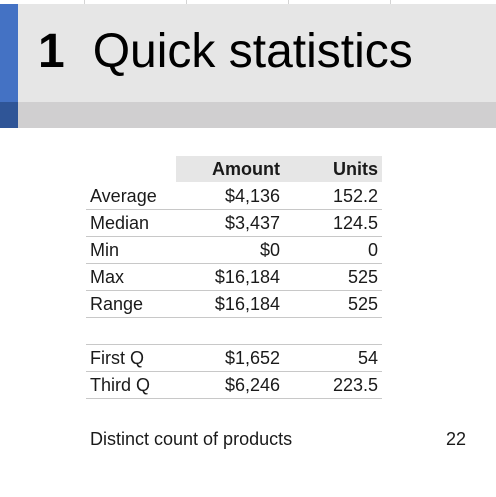 The image size is (496, 497). Describe the element at coordinates (191, 439) in the screenshot. I see `distinct-count-label: Distinct count of products` at that location.